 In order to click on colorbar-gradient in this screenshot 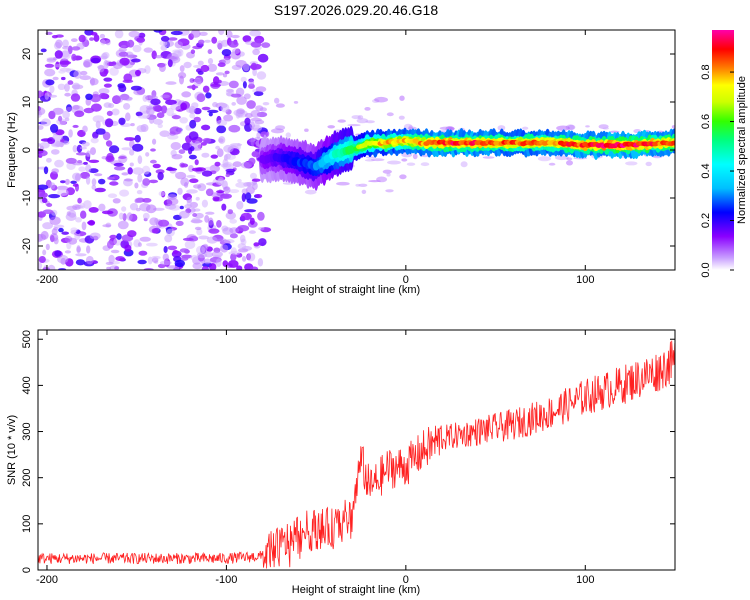, I will do `click(723, 150)`.